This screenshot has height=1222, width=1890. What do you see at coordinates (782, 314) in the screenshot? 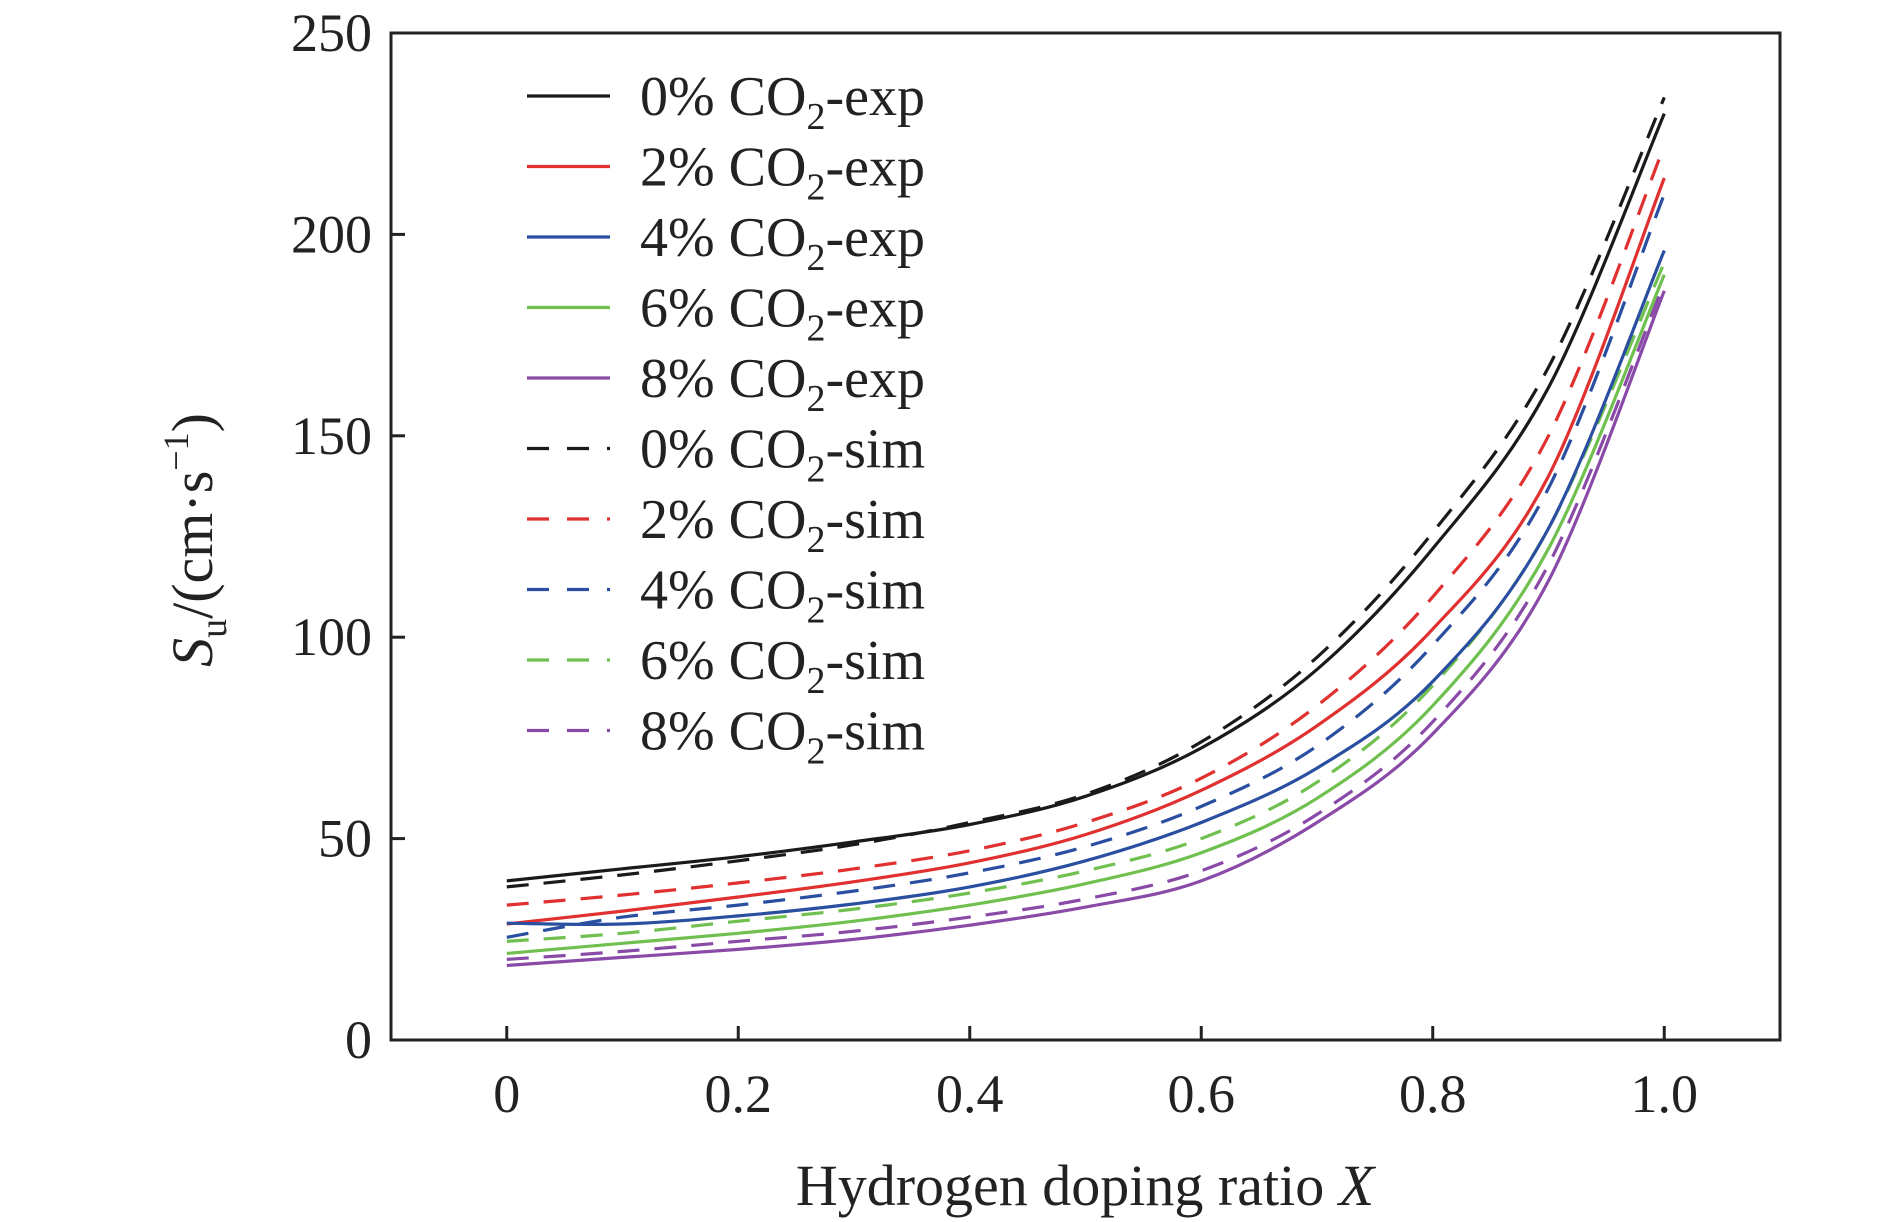
I see `legend-label: 6% CO2-exp` at bounding box center [782, 314].